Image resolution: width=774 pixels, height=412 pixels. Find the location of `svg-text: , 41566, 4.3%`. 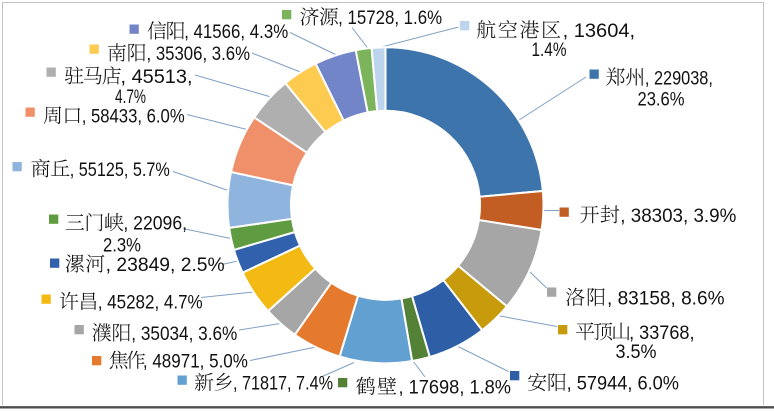

svg-text: , 41566, 4.3% is located at coordinates (236, 32).